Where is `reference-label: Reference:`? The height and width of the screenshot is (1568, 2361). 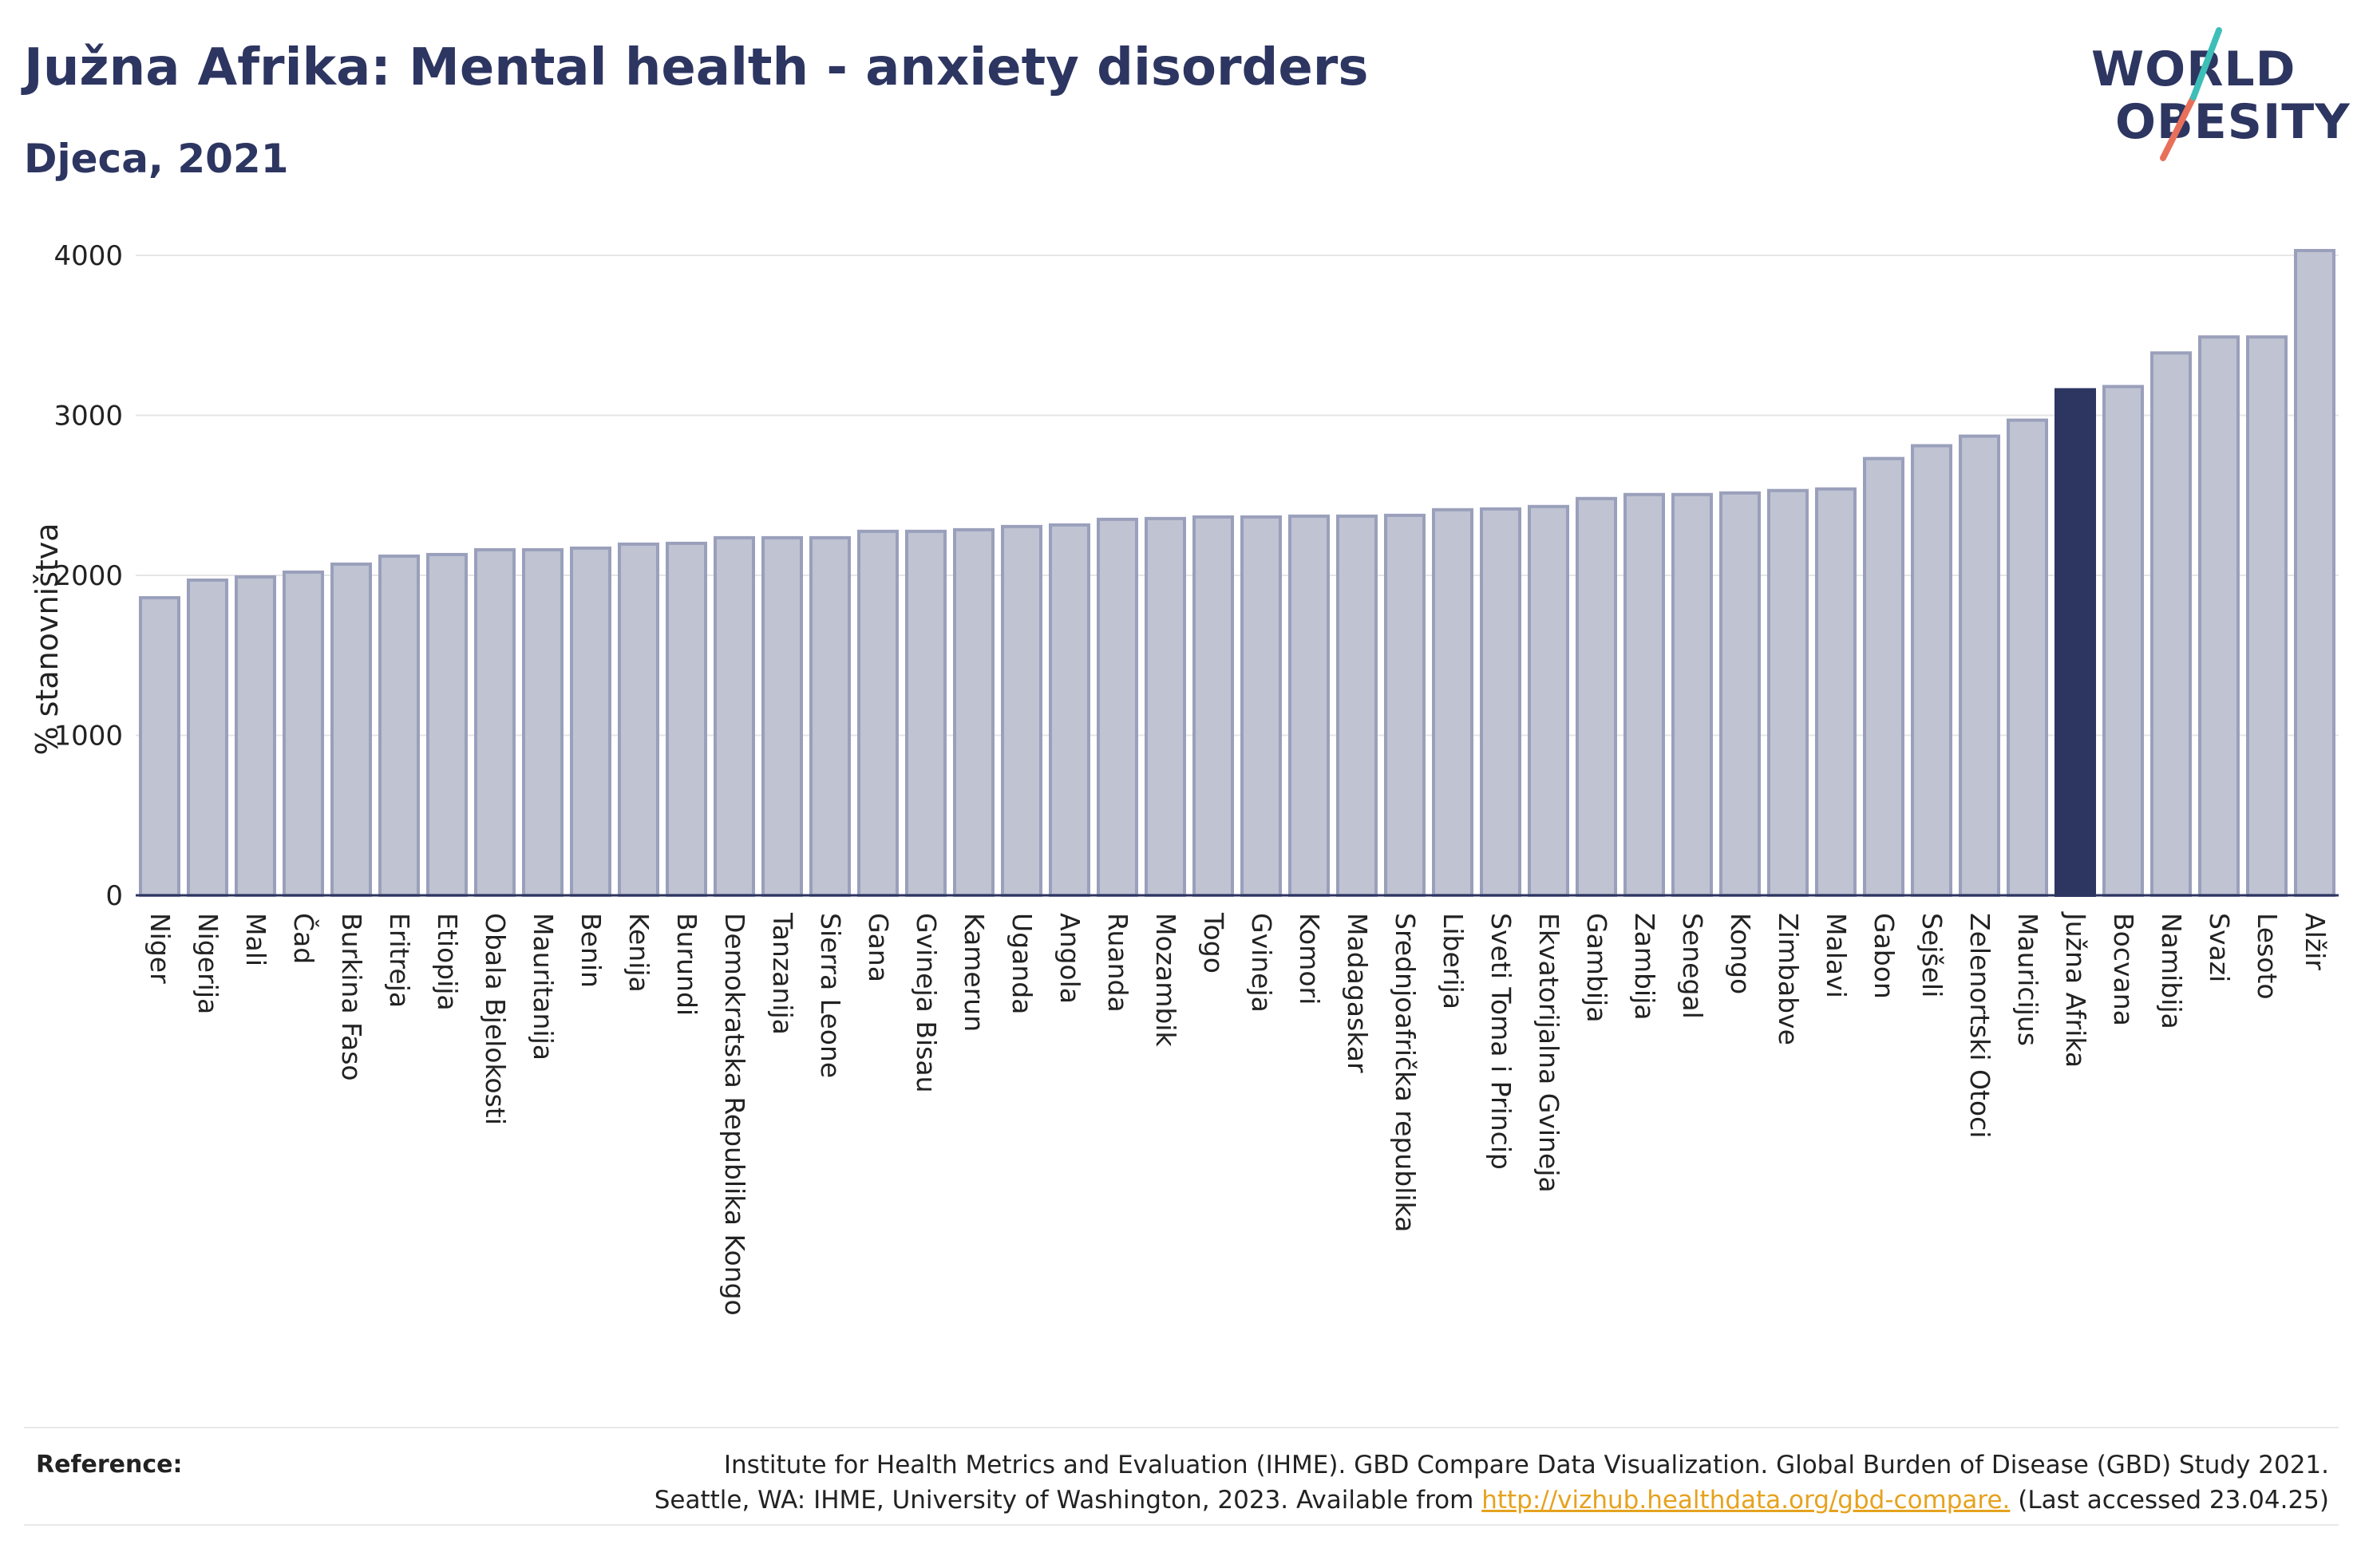
reference-label: Reference: is located at coordinates (109, 1465).